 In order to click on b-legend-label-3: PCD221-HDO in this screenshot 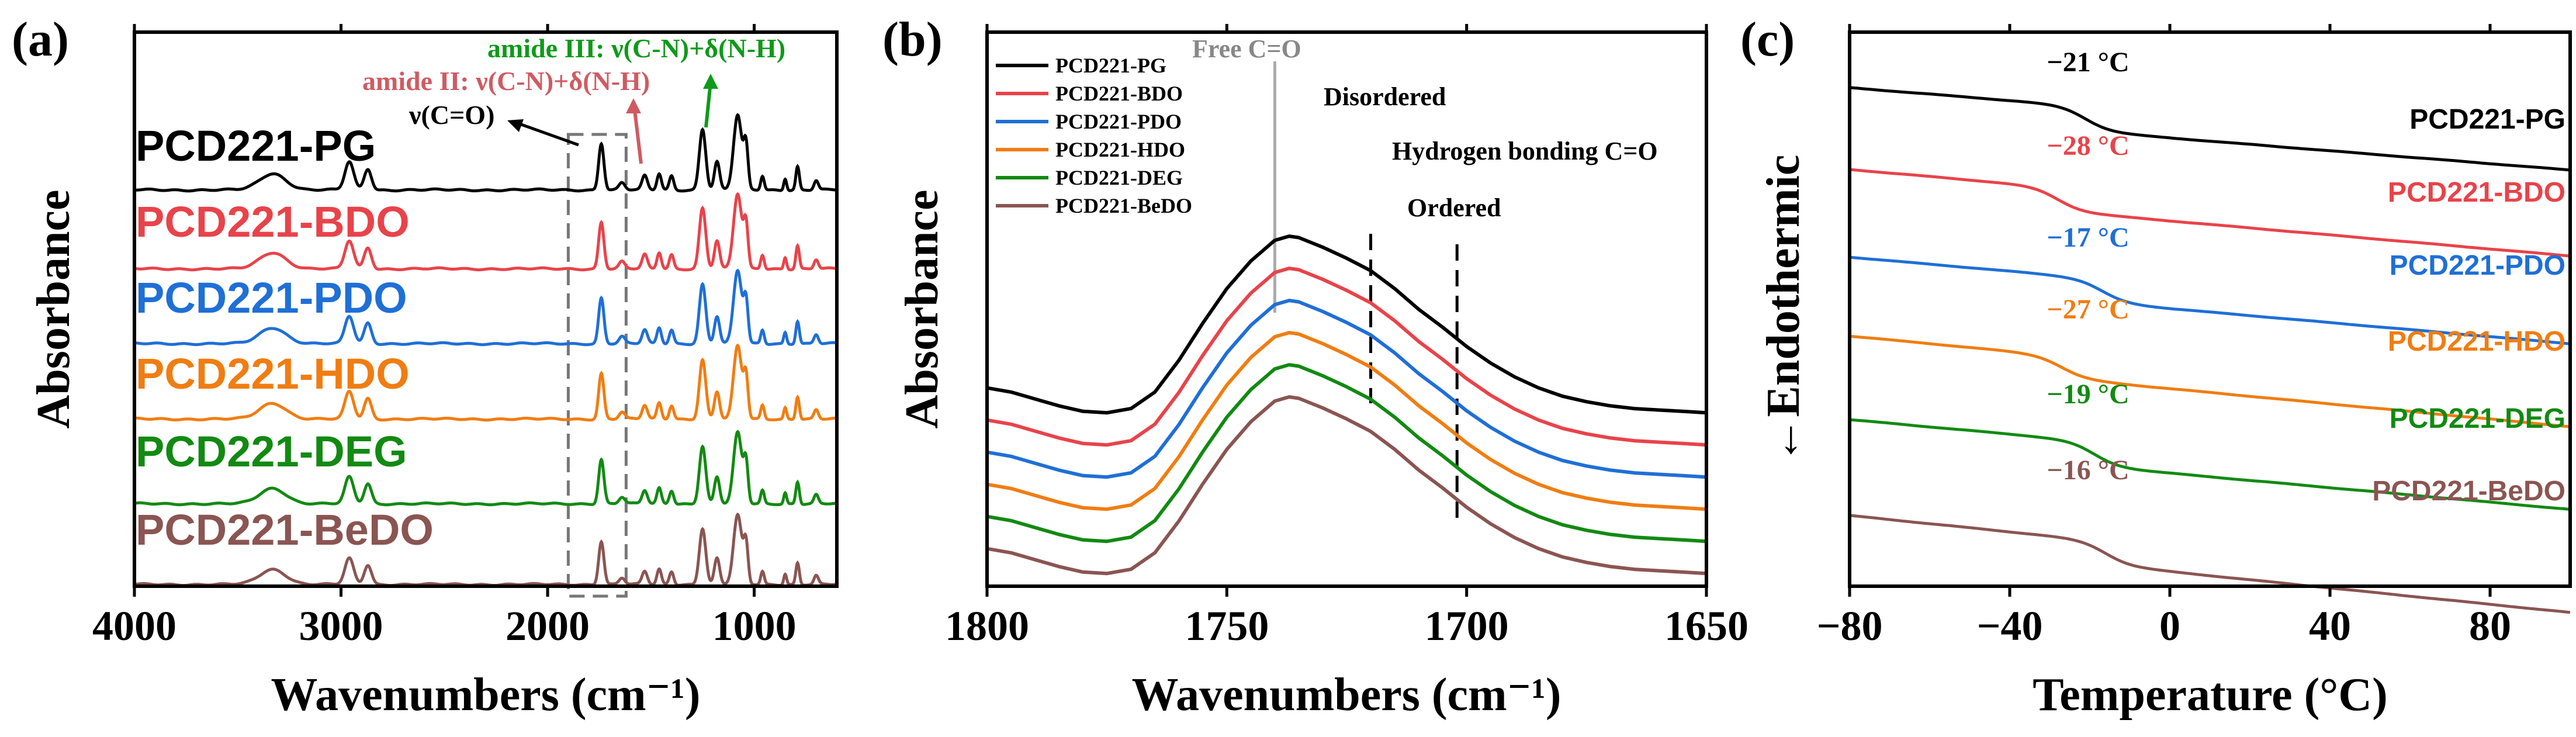, I will do `click(1120, 150)`.